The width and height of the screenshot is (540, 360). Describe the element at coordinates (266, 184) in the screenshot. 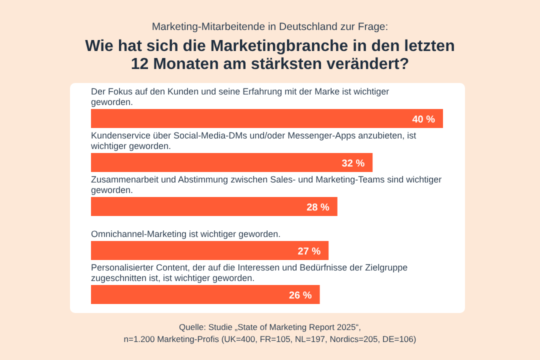

I see `y-tick-label: Zusammenarbeit und Abstimmung zwischen Sales- und Marketing-Teams sind wichtiger geworden.` at that location.